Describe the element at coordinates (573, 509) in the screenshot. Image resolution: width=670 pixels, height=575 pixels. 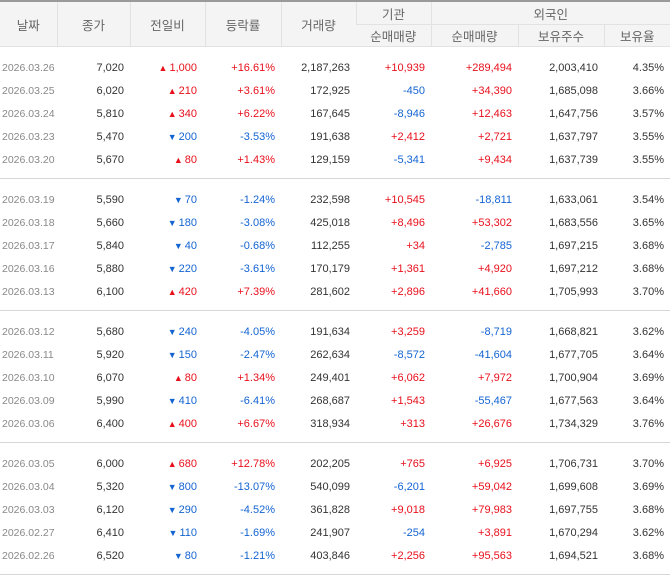
I see `foreign-shares-cell: 1,697,755` at that location.